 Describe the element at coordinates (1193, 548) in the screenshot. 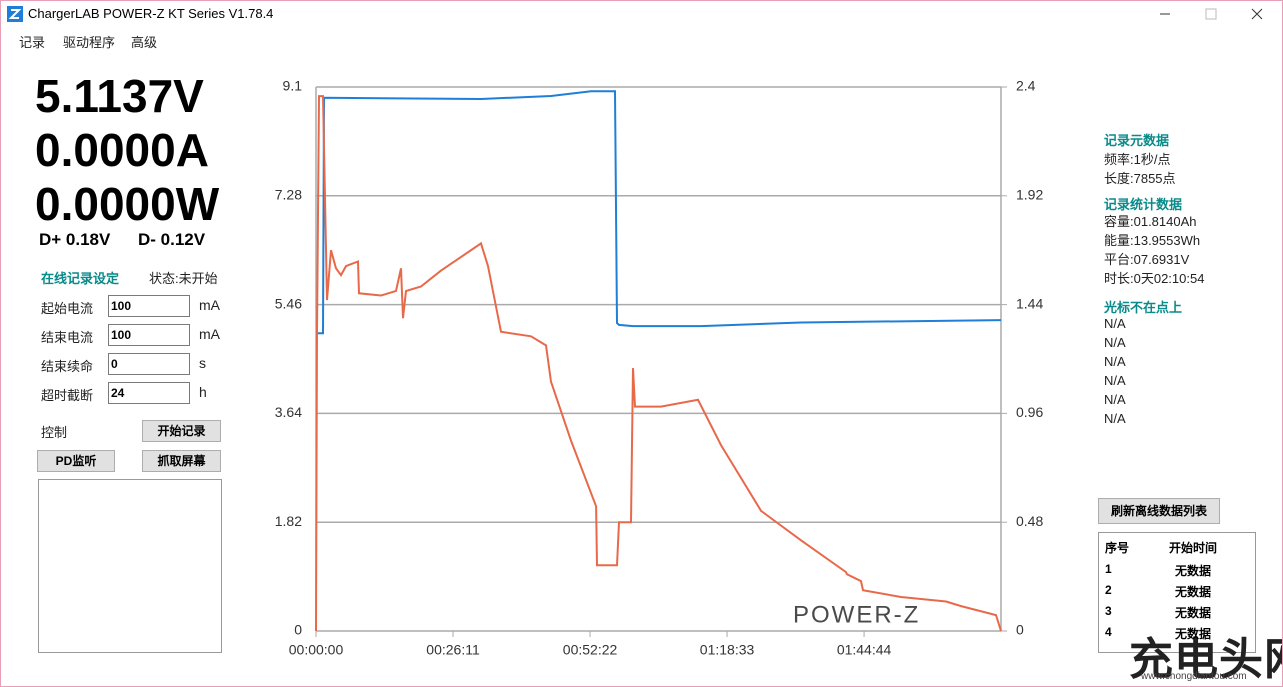

I see `table-header: 开始时间` at that location.